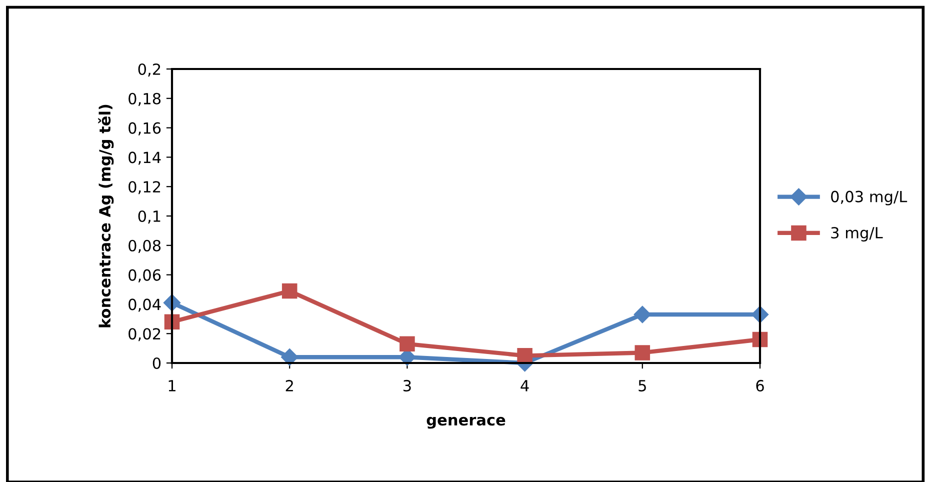 The image size is (925, 482). What do you see at coordinates (869, 198) in the screenshot?
I see `legend-label: 0,03 mg/L` at bounding box center [869, 198].